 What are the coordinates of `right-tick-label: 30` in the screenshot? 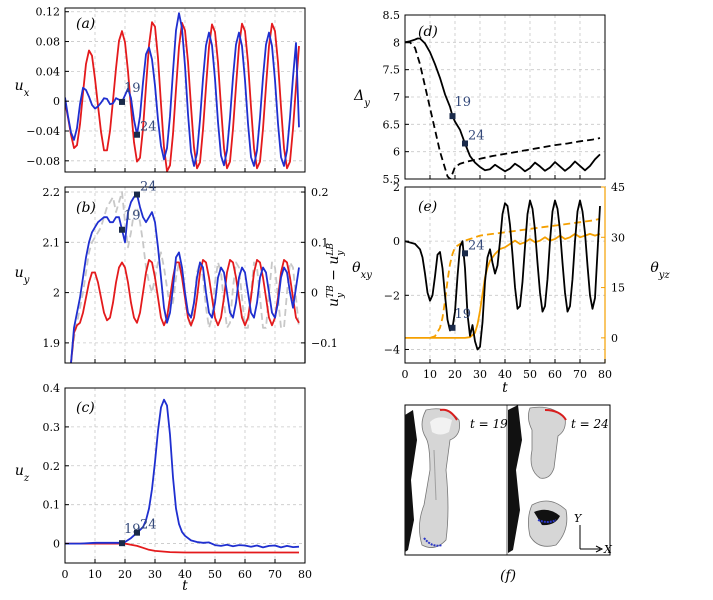 It's located at (618, 237).